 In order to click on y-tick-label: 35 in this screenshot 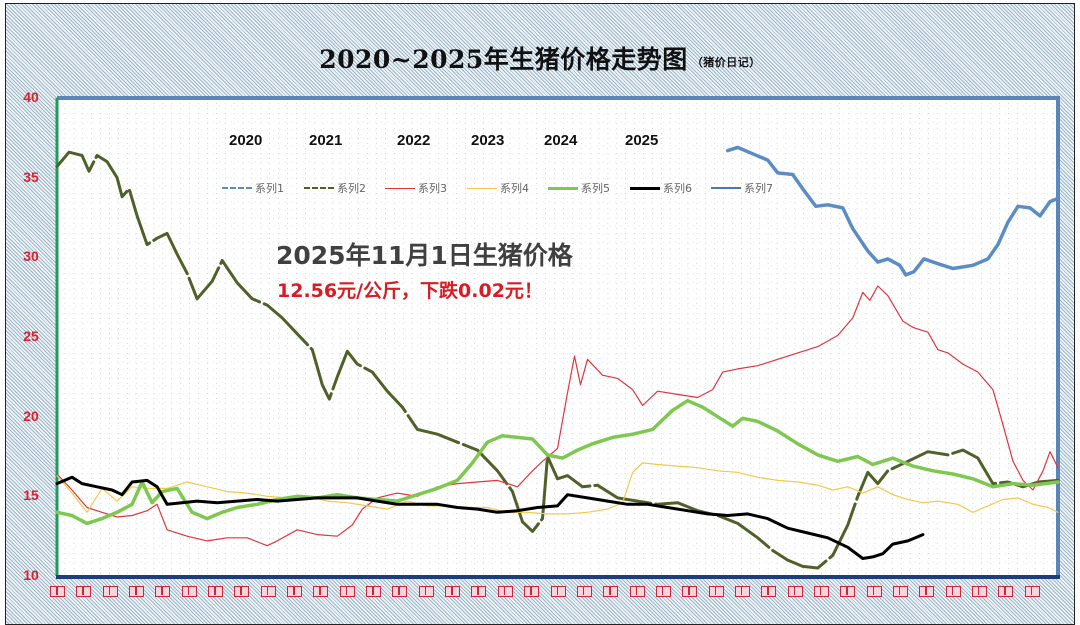, I will do `click(31, 176)`.